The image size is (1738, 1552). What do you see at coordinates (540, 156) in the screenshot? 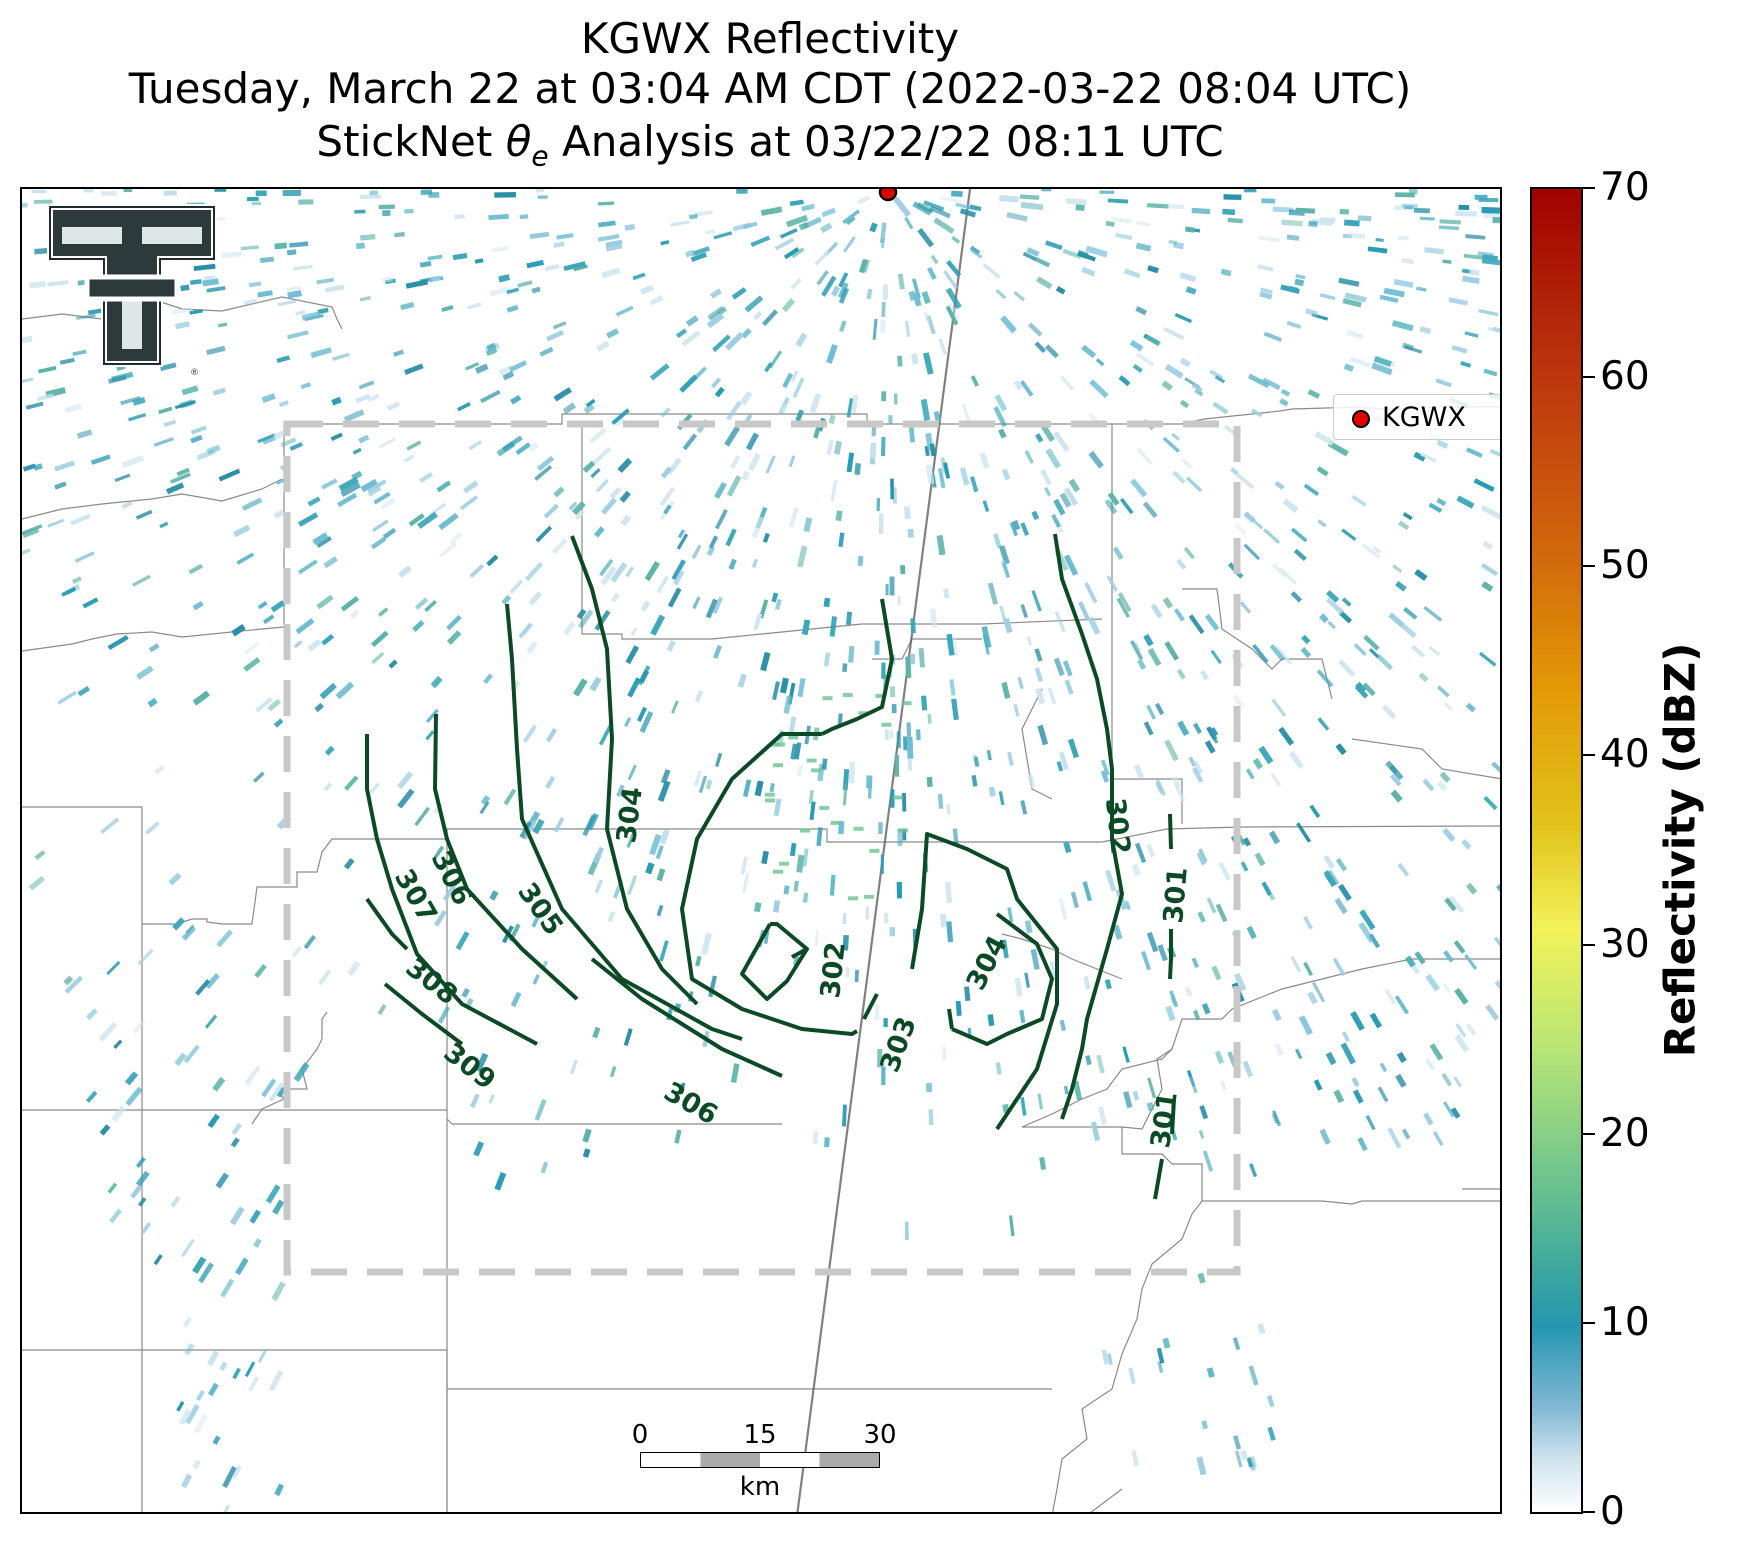
I see `theta-subscript: e` at bounding box center [540, 156].